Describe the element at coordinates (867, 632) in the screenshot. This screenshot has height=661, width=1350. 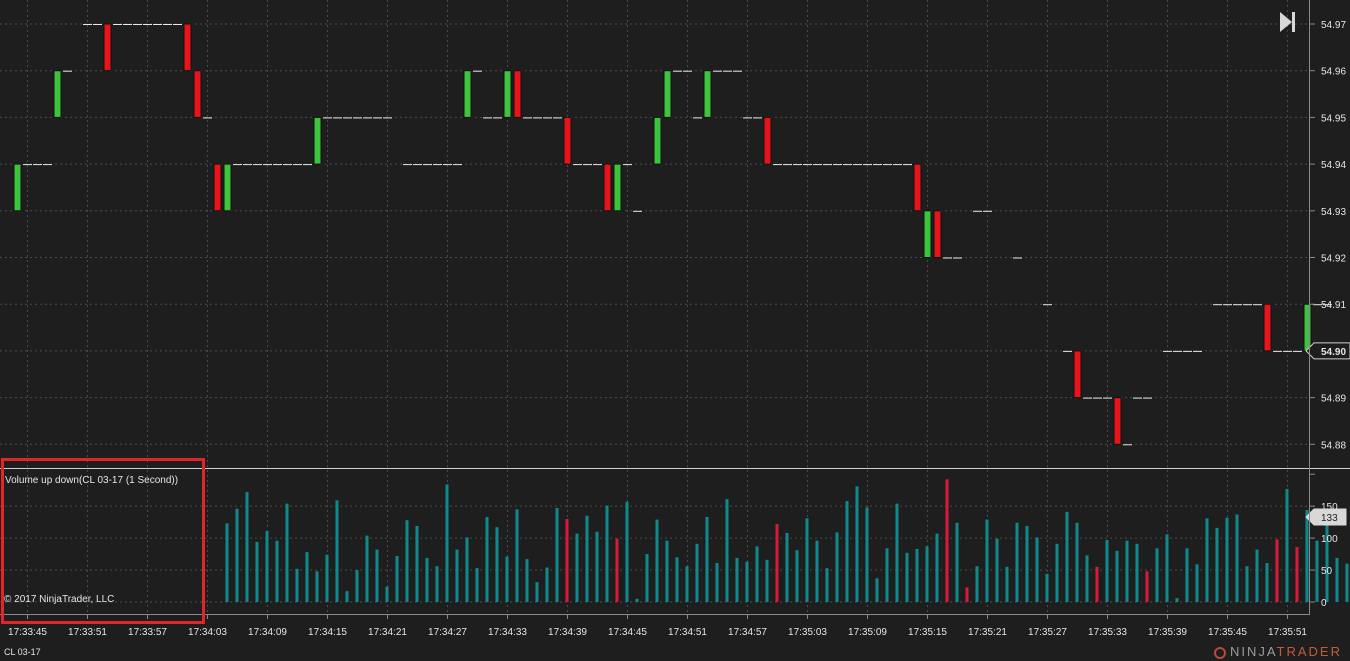
I see `time-tick-label: 17:35:09` at that location.